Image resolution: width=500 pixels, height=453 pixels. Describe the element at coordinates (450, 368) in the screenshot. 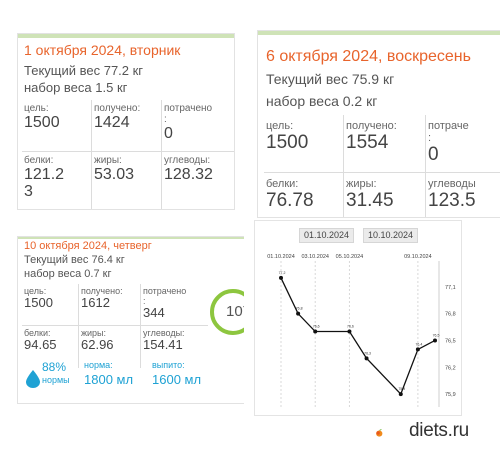

I see `y-tick-label: 76,2` at that location.